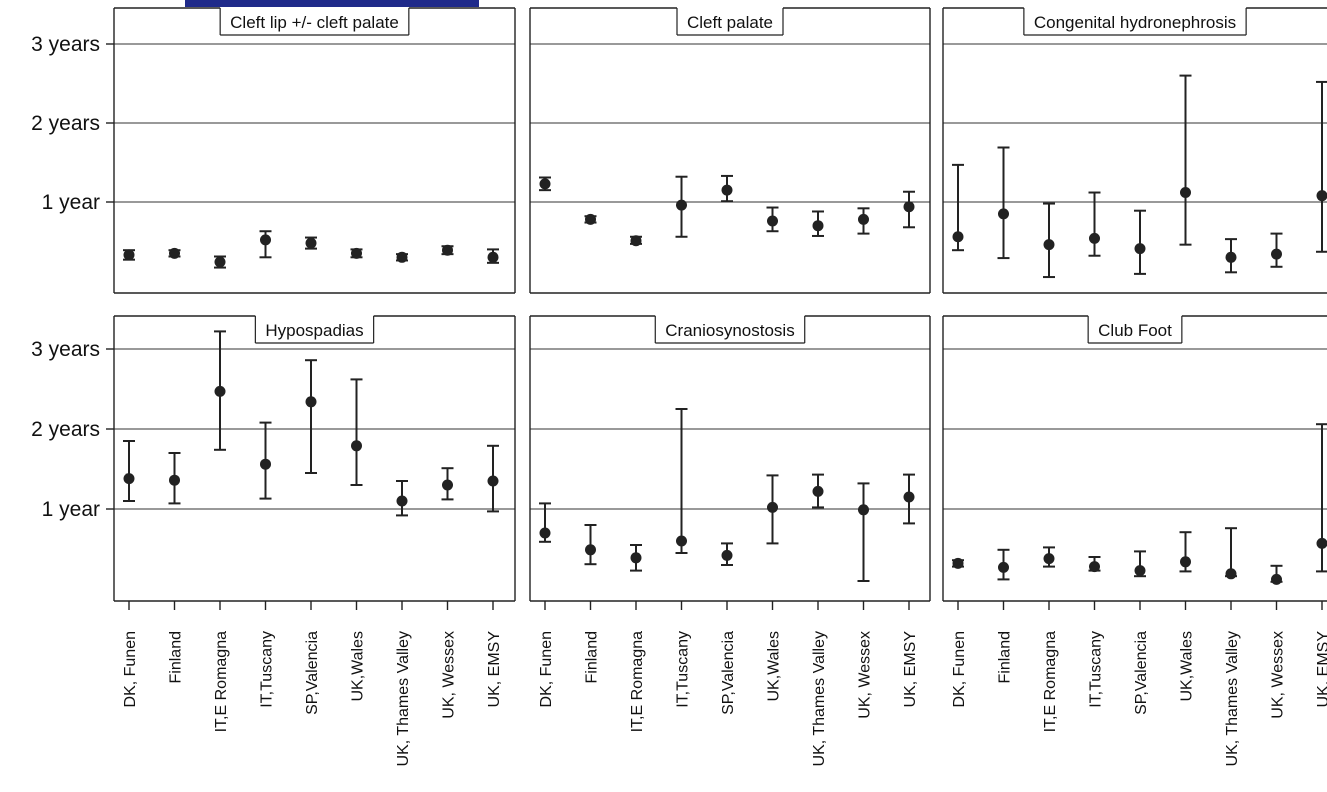  I want to click on panel-title: Hypospadias, so click(314, 330).